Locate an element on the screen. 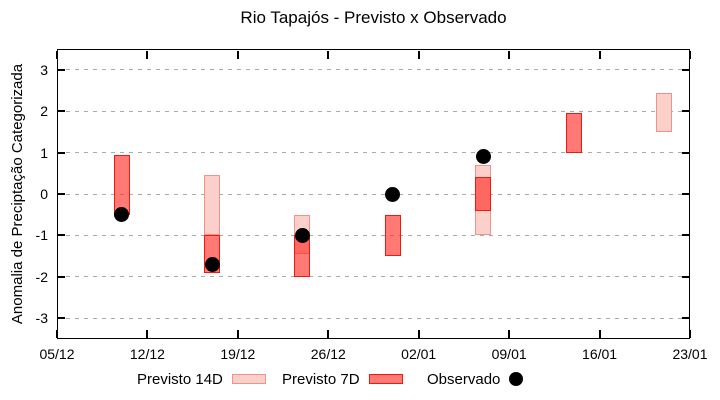 This screenshot has width=720, height=400. legend-item-previsto-14d: Previsto 14D is located at coordinates (201, 379).